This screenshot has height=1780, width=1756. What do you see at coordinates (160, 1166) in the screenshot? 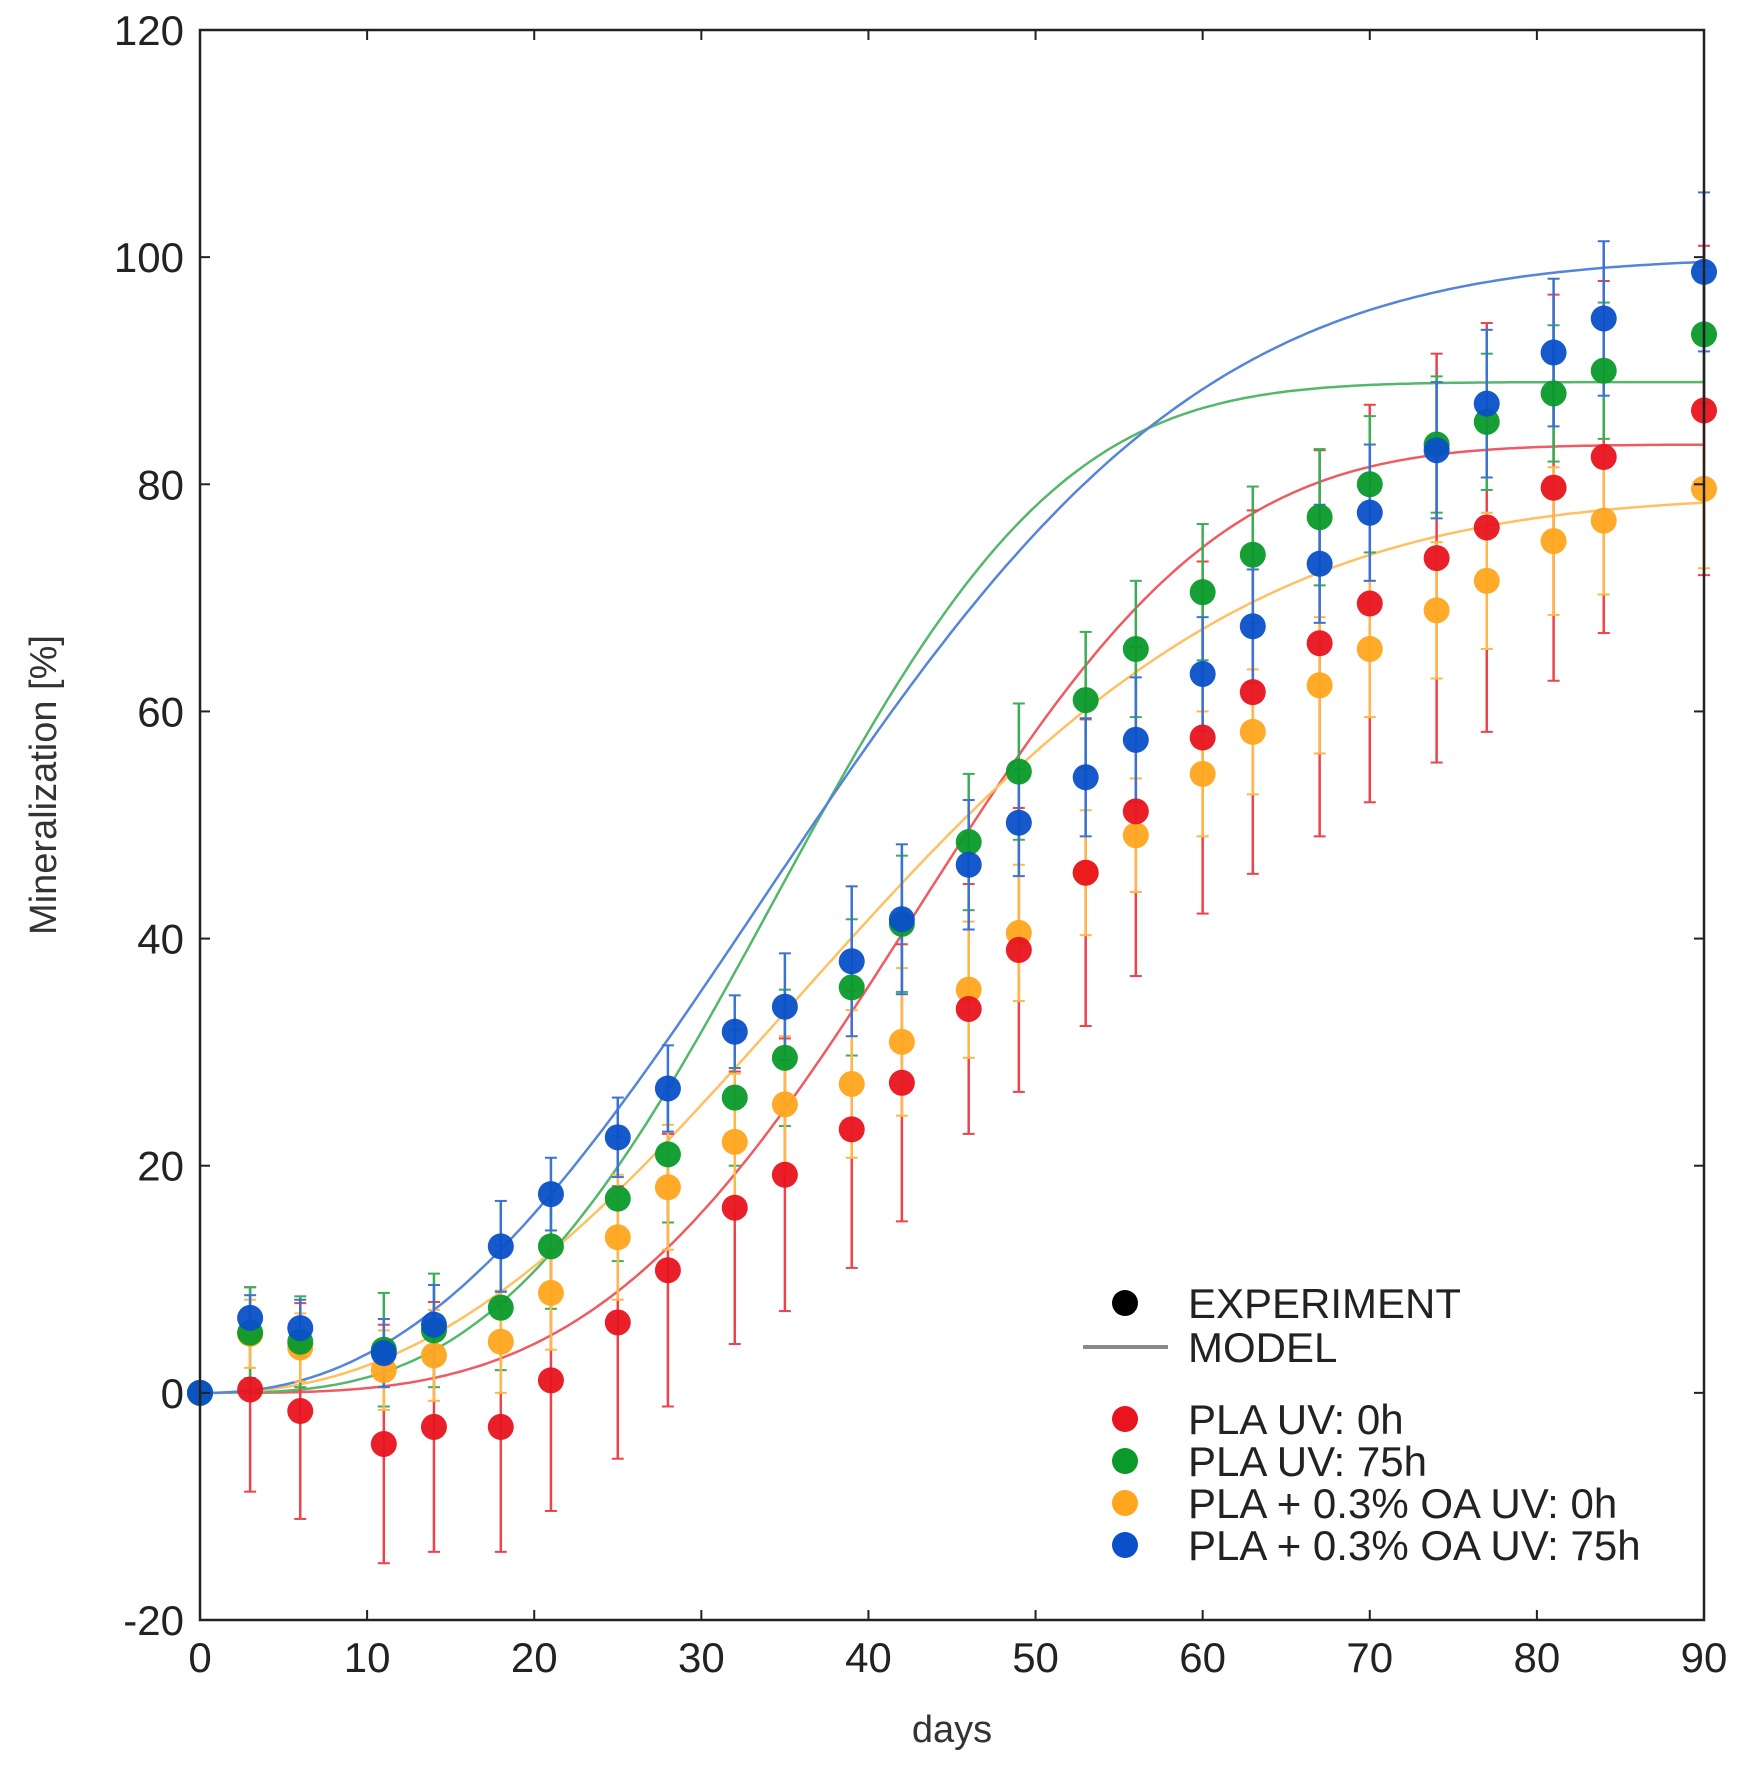
I see `y-tick-label: 20` at bounding box center [160, 1166].